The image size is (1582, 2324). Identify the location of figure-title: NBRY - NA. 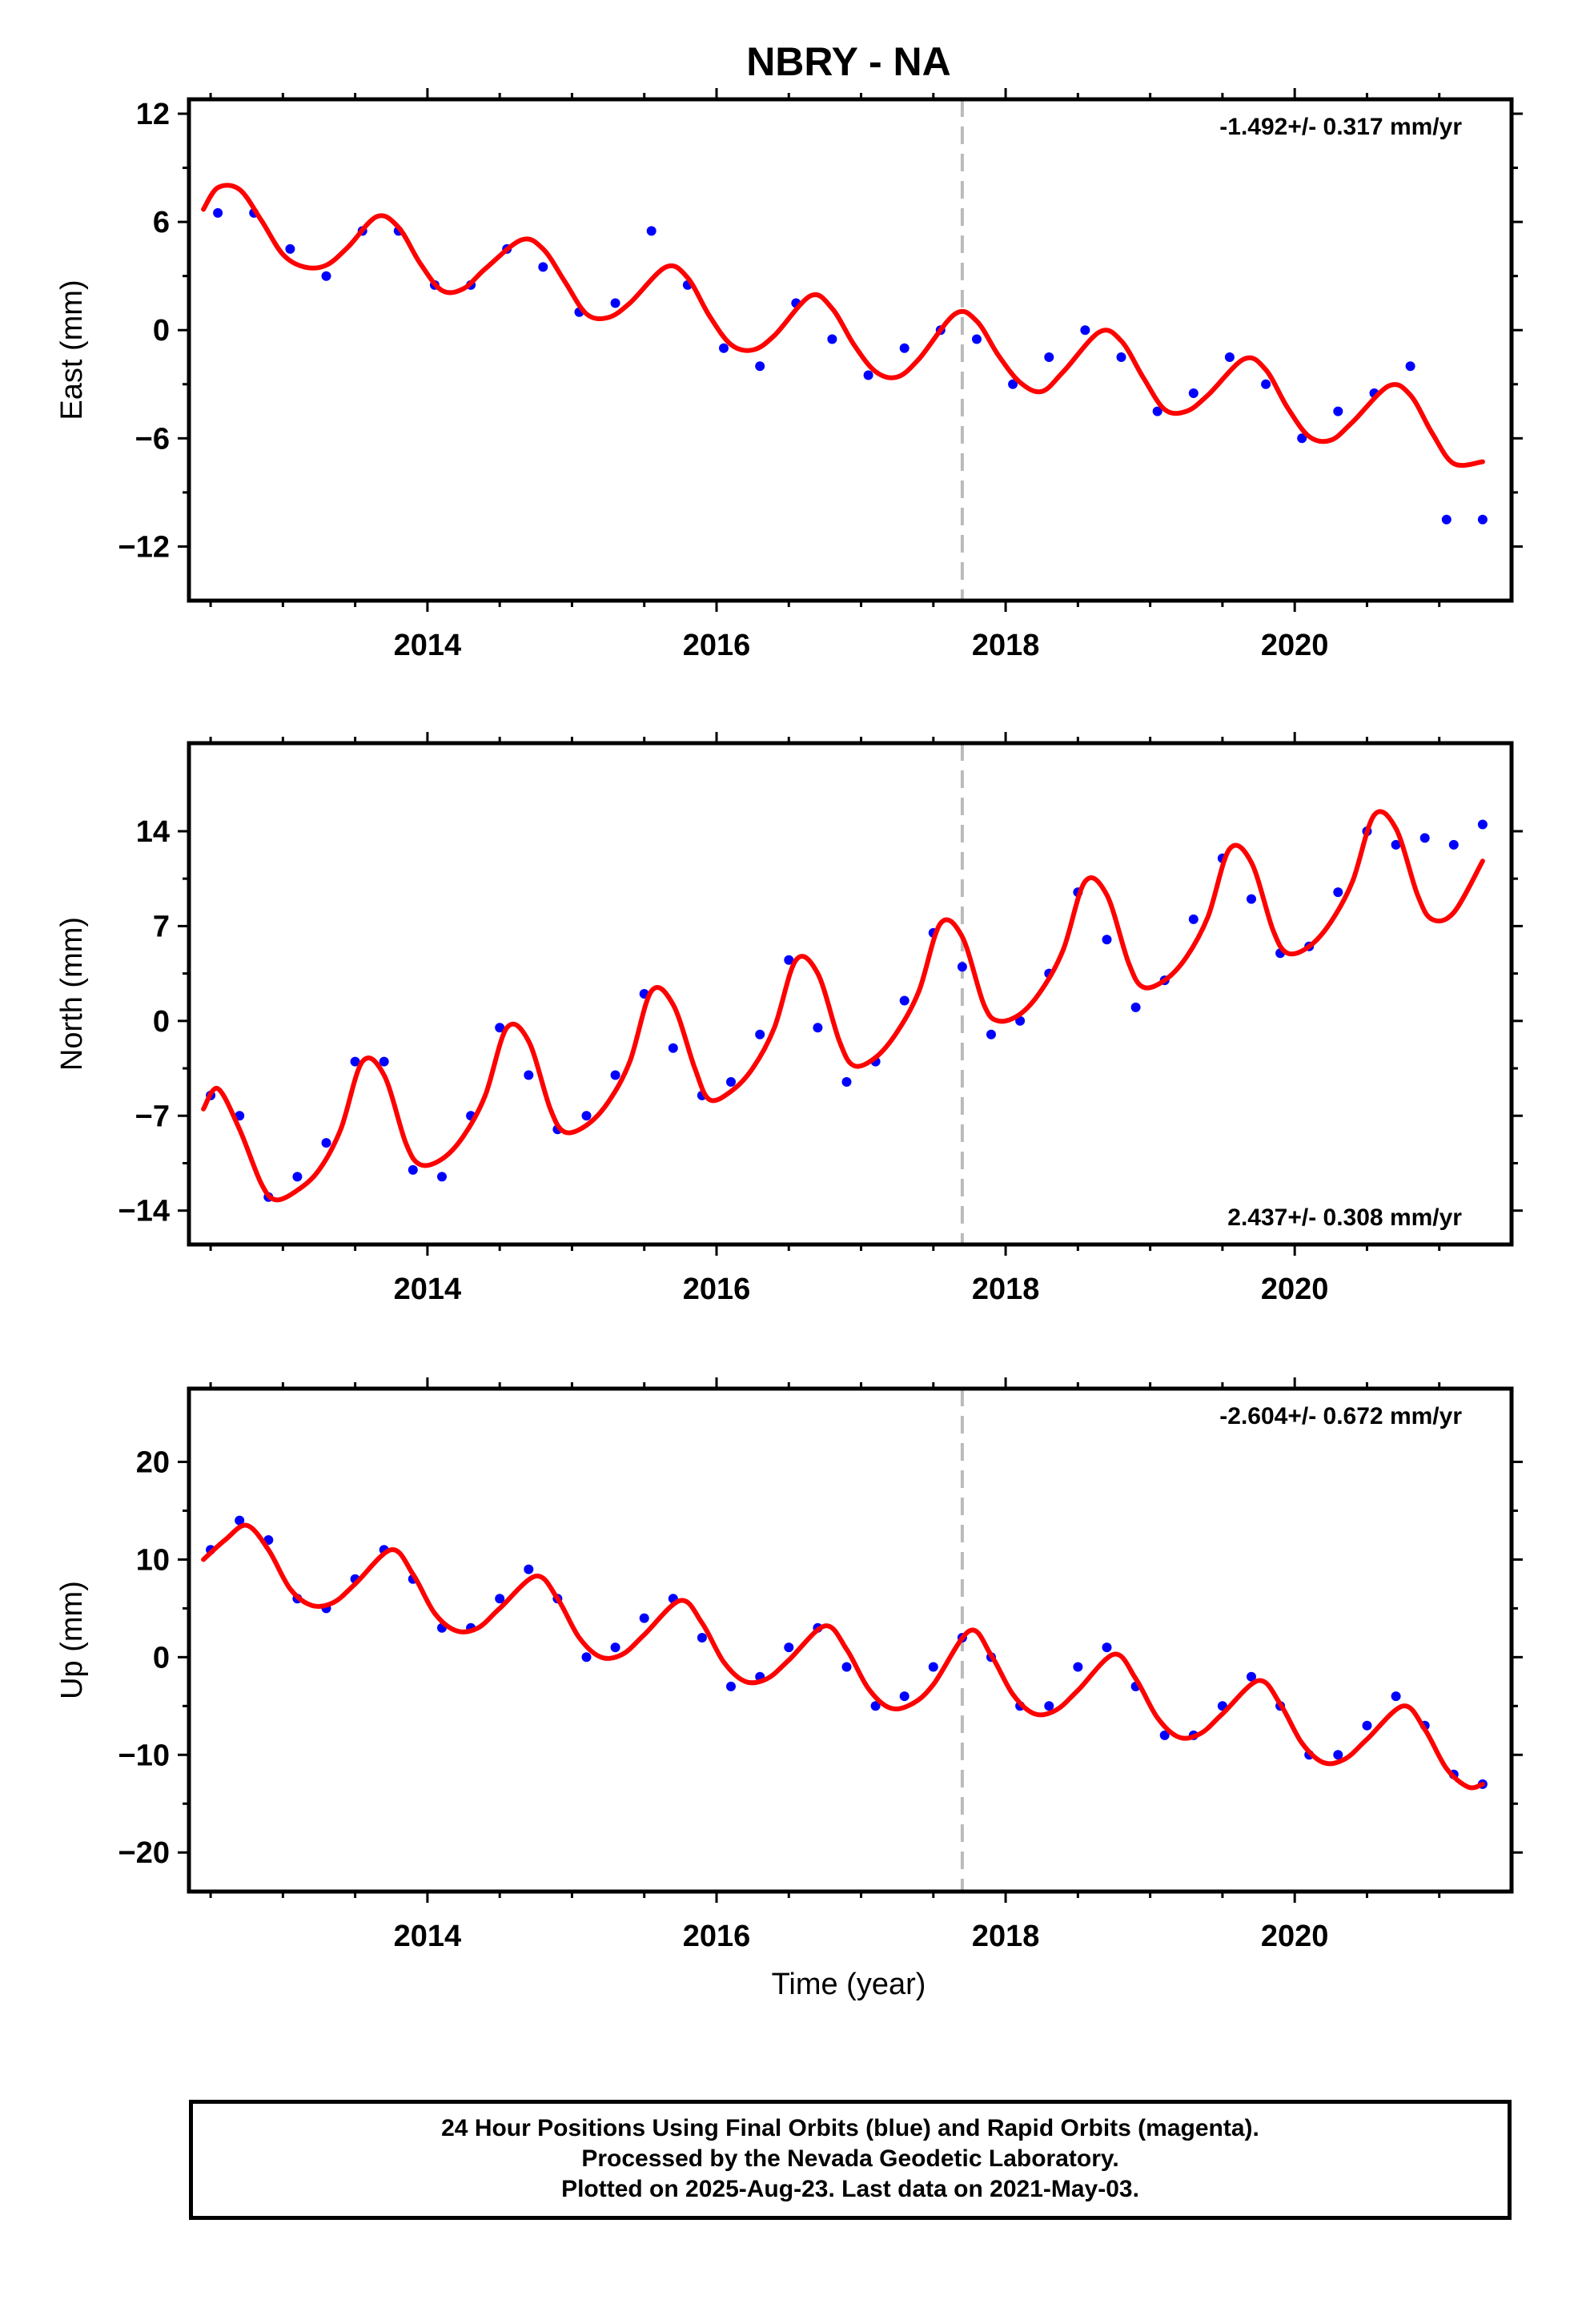
(848, 61).